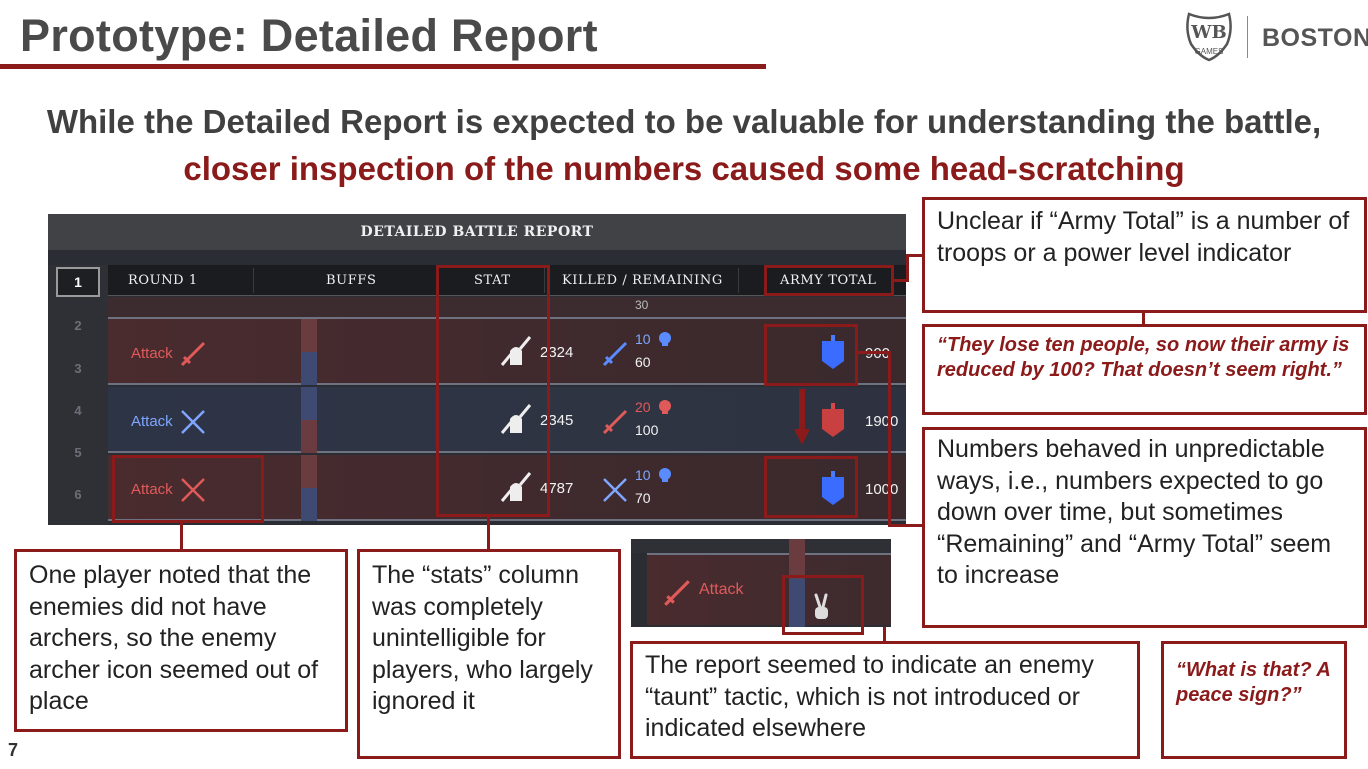  What do you see at coordinates (78, 494) in the screenshot?
I see `round-number: 6` at bounding box center [78, 494].